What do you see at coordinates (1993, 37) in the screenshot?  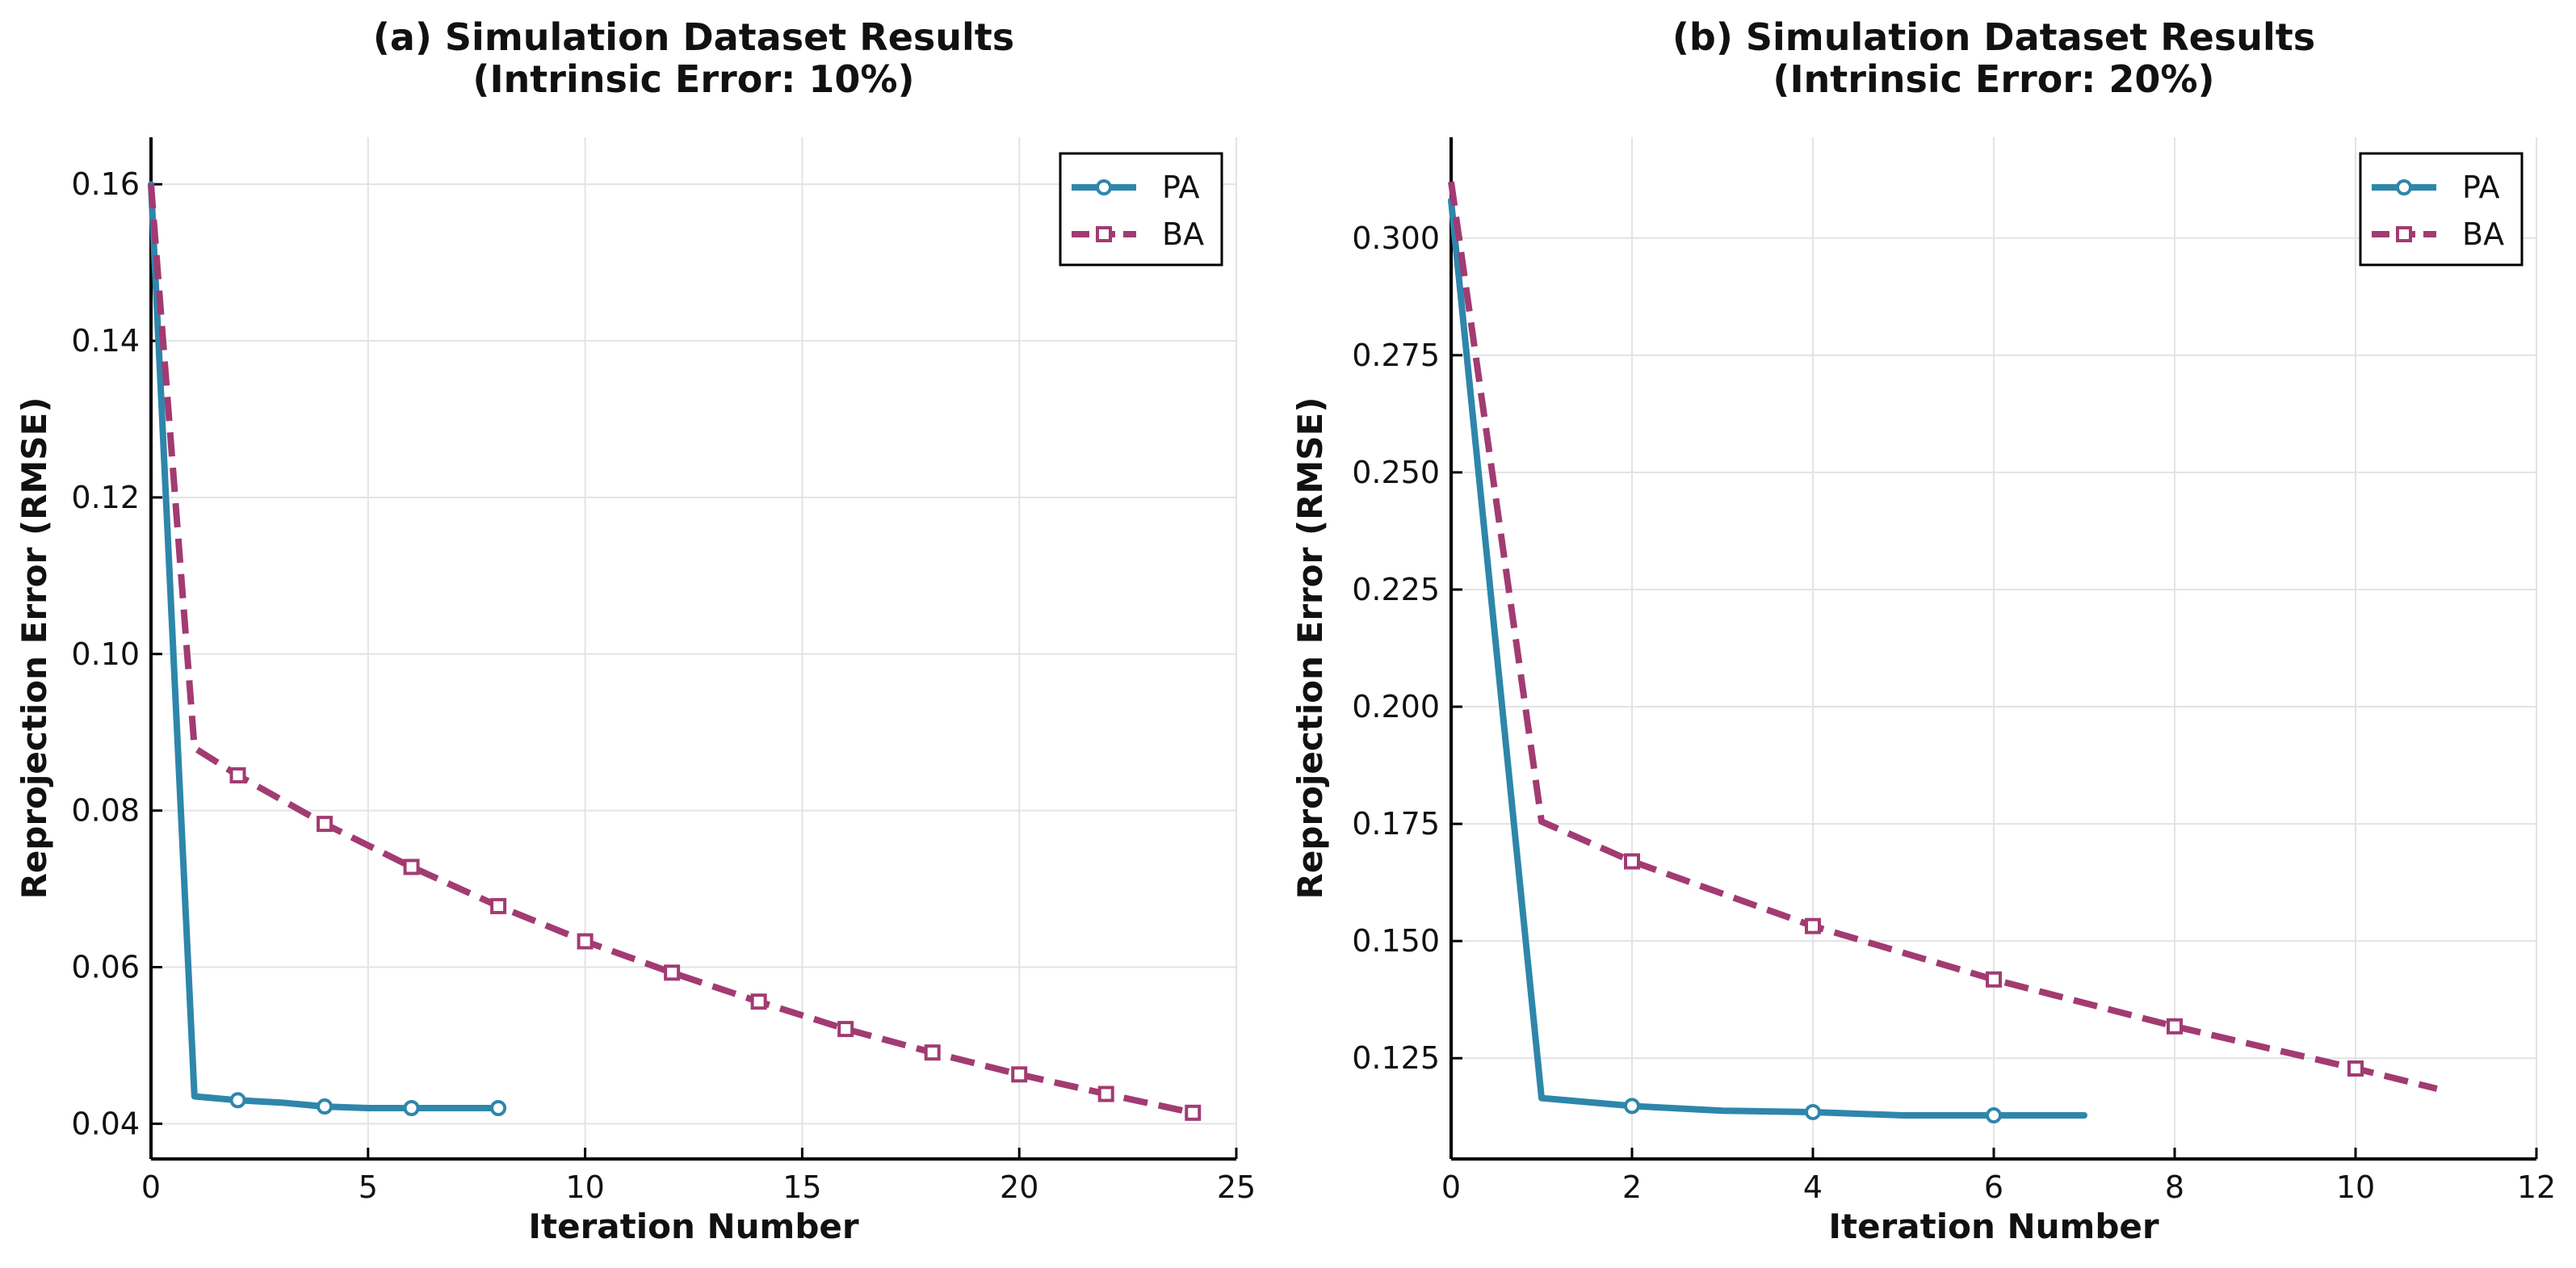 I see `chart-title-line-b-1: (b) Simulation Dataset Results` at bounding box center [1993, 37].